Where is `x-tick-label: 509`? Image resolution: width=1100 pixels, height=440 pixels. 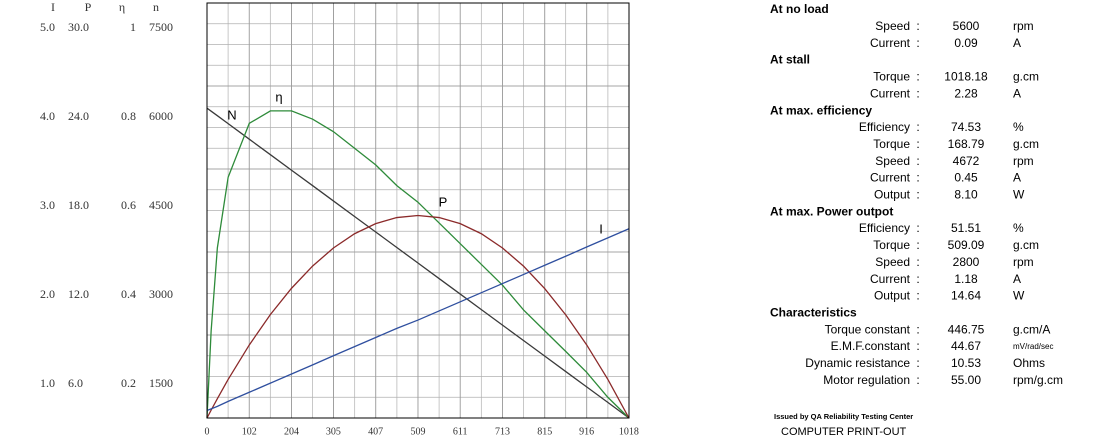 x-tick-label: 509 is located at coordinates (417, 431).